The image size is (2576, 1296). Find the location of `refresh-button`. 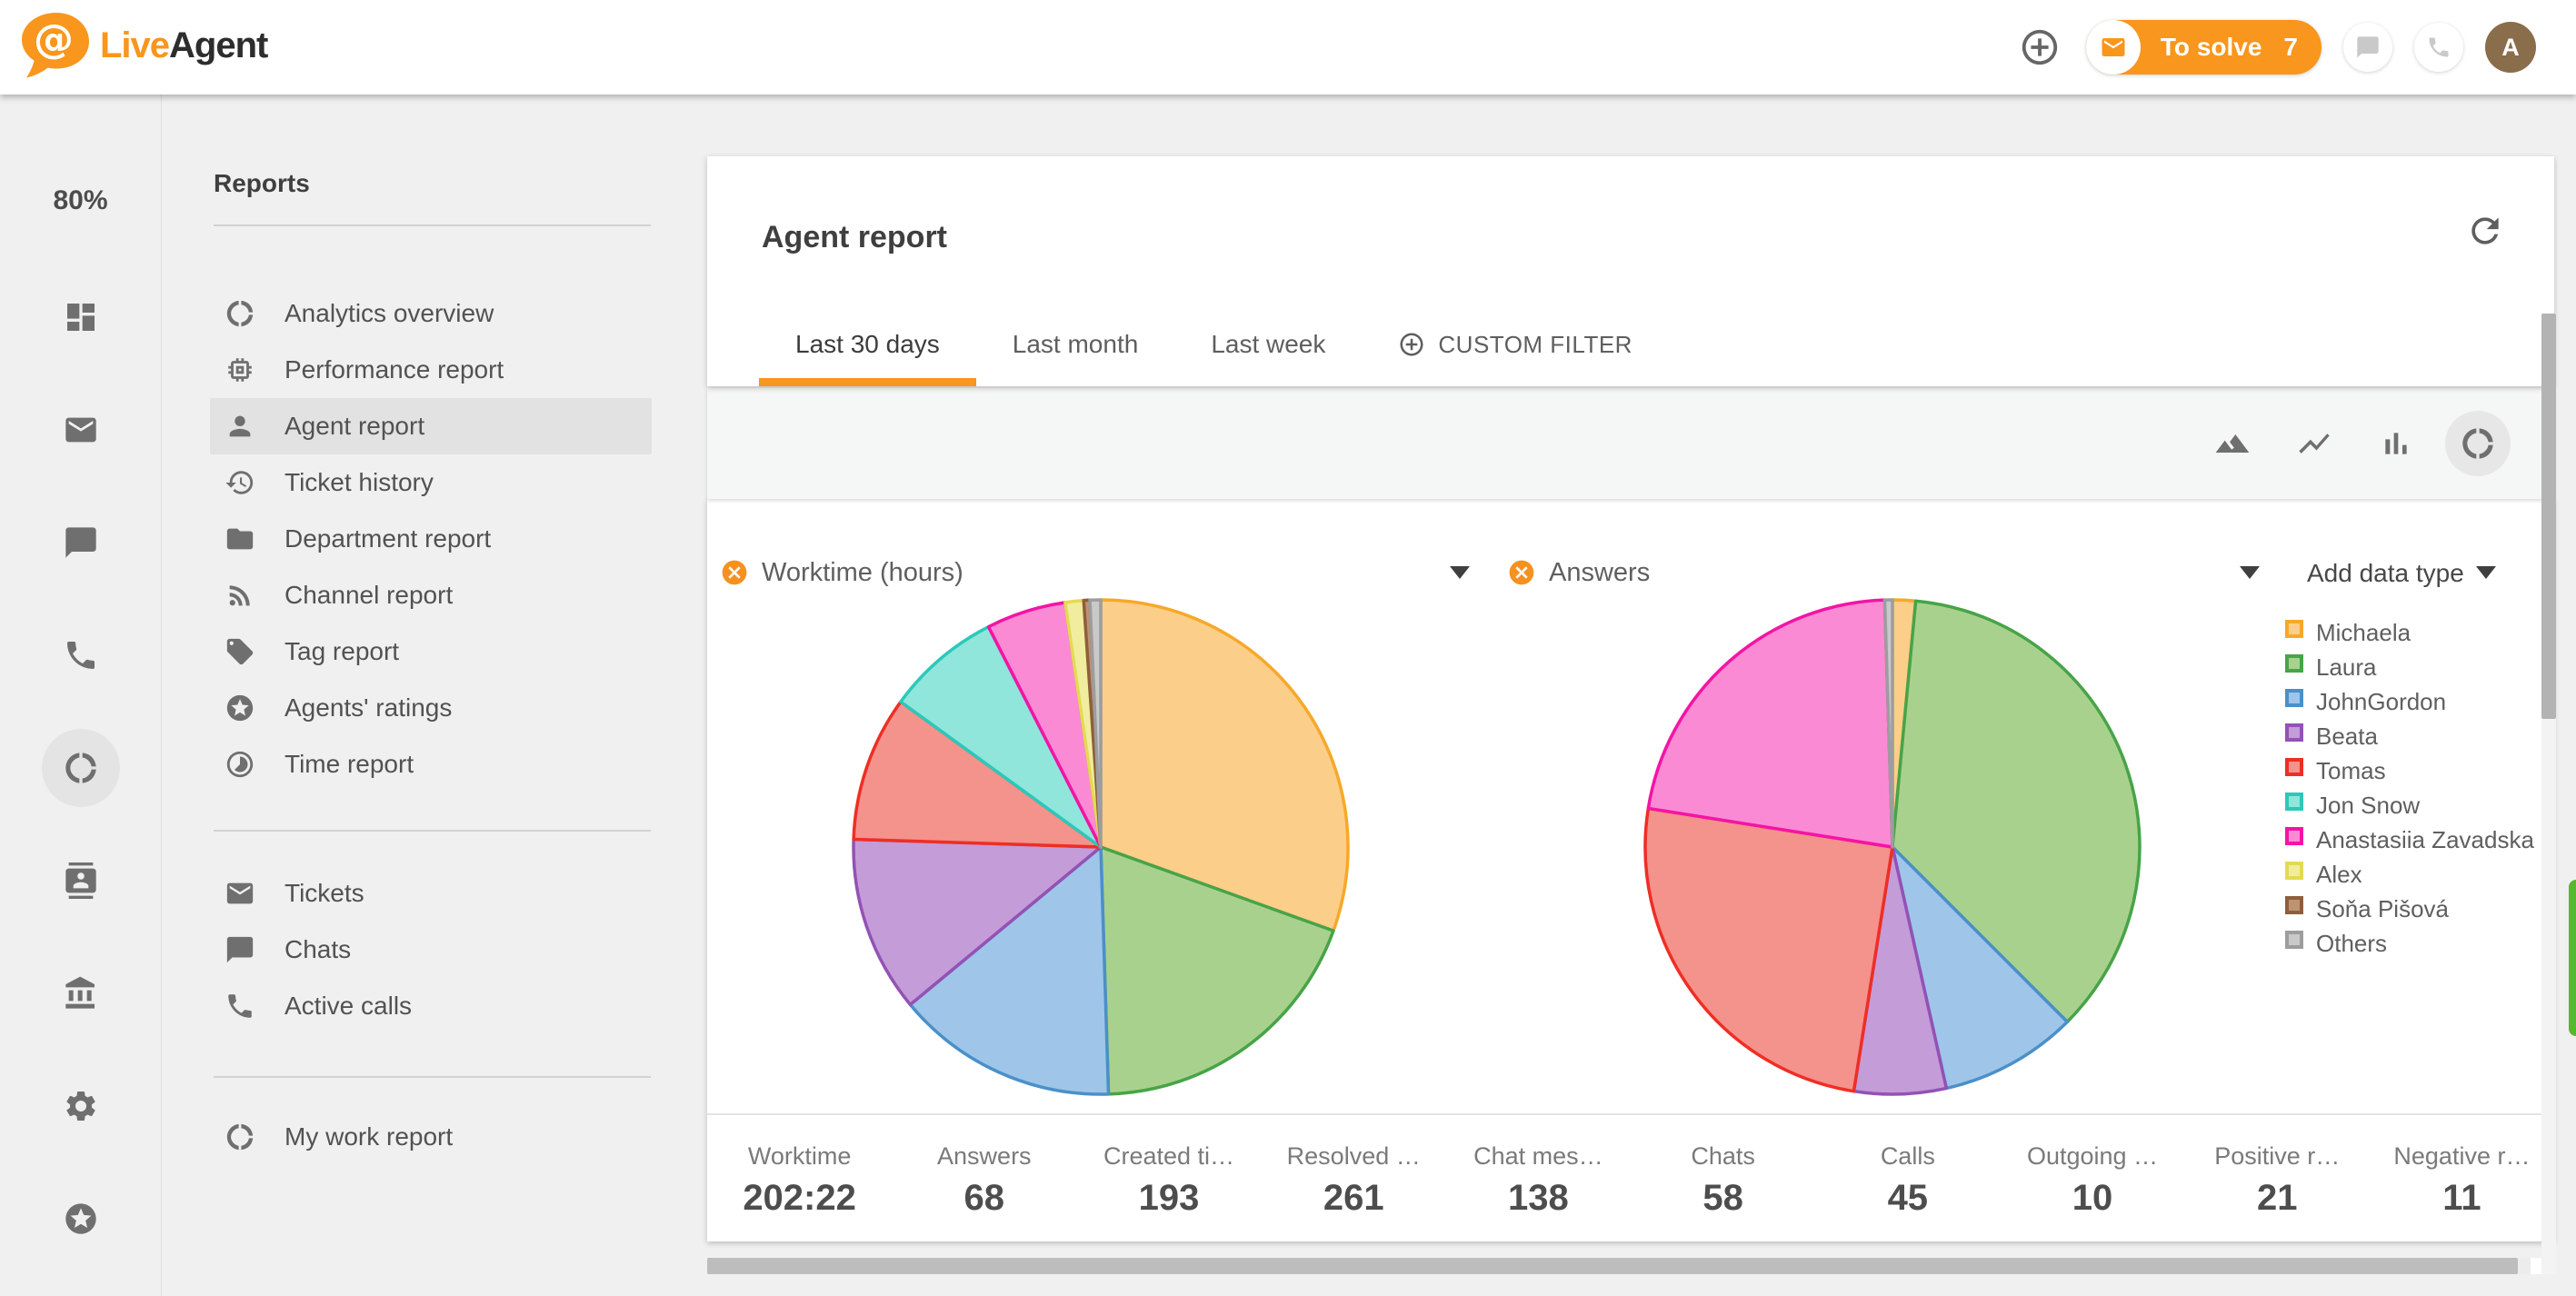

refresh-button is located at coordinates (2485, 231).